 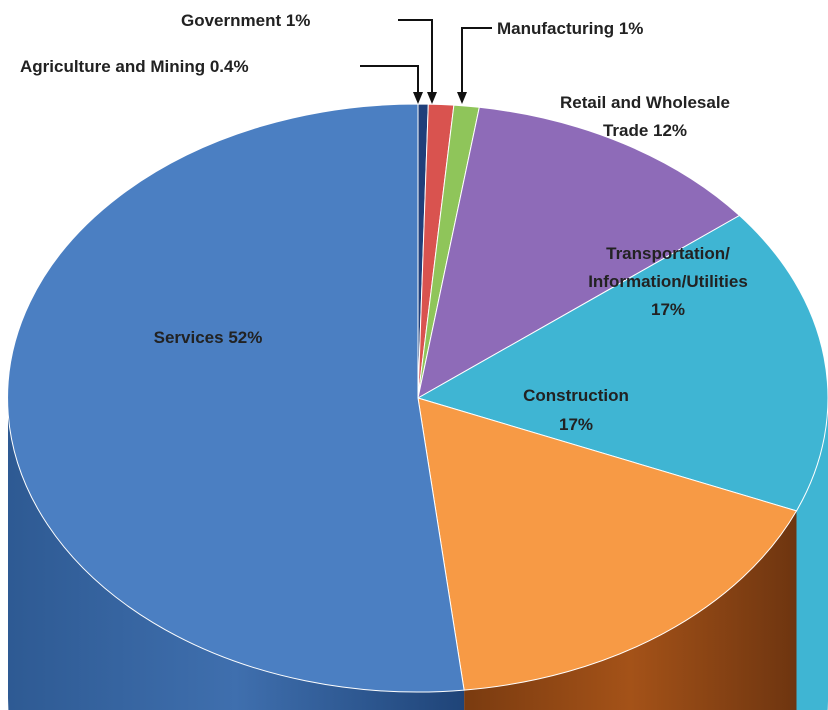 What do you see at coordinates (134, 66) in the screenshot?
I see `label-agriculture: Agriculture and Mining 0.4%` at bounding box center [134, 66].